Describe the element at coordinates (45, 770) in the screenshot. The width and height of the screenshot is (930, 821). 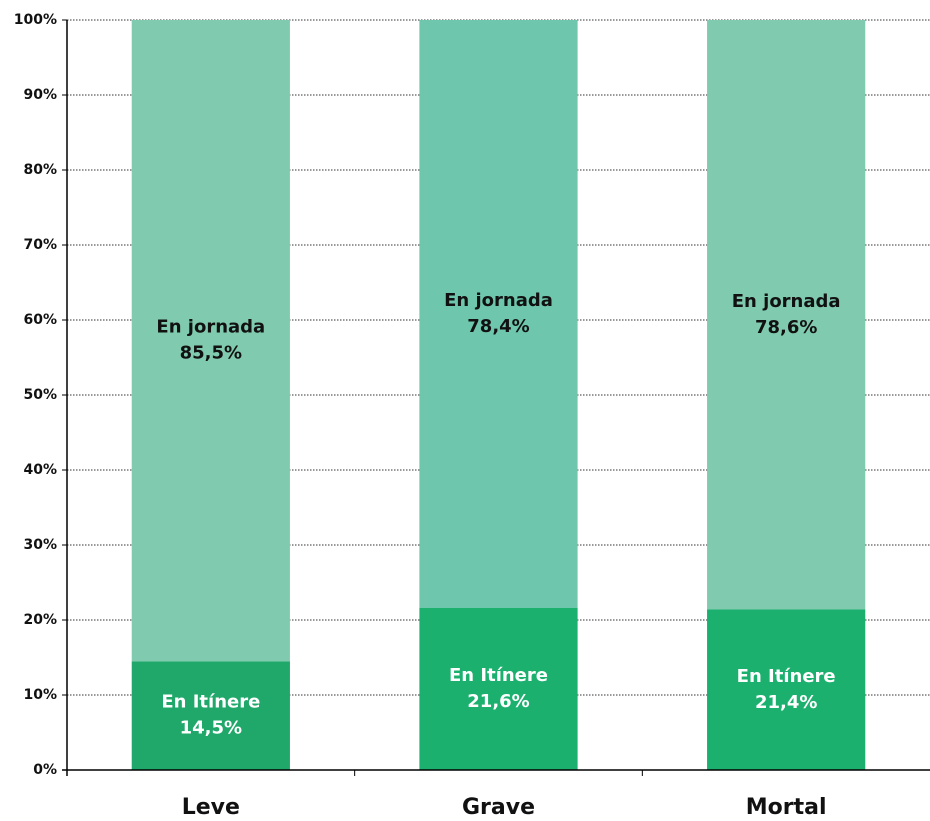
I see `y-tick-label: 0%` at that location.